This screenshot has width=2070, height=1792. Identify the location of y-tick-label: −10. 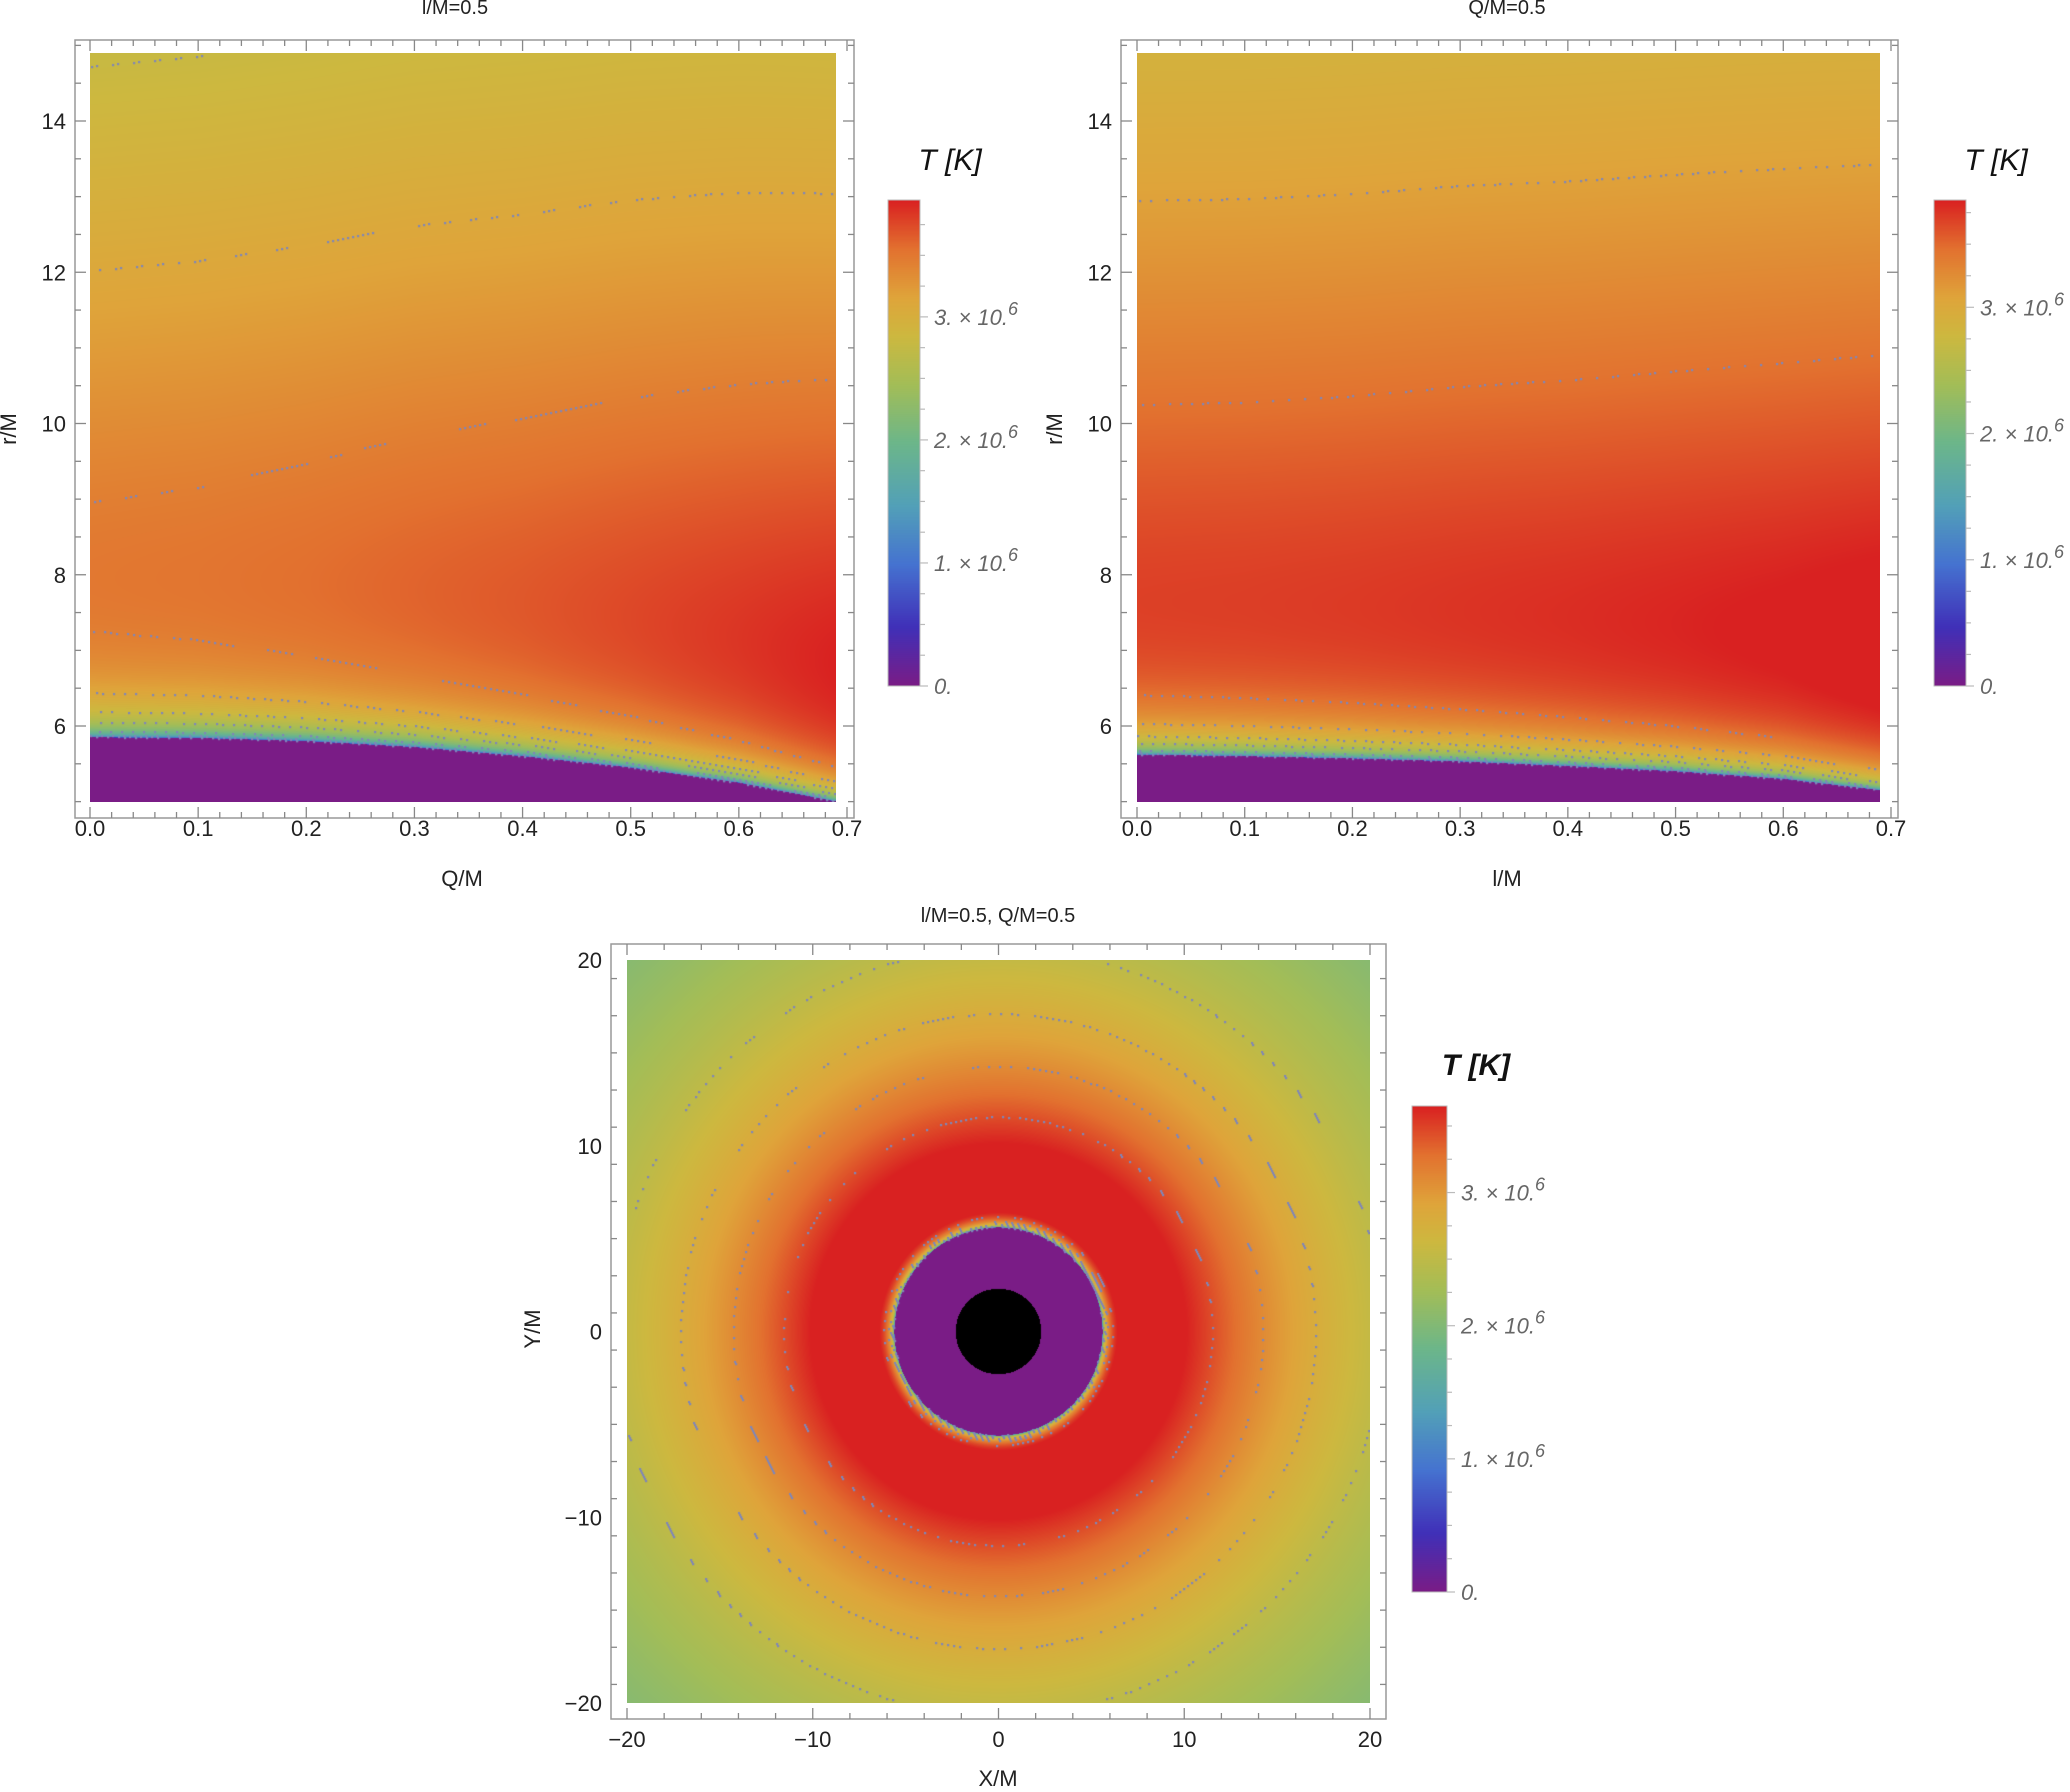
(583, 1517).